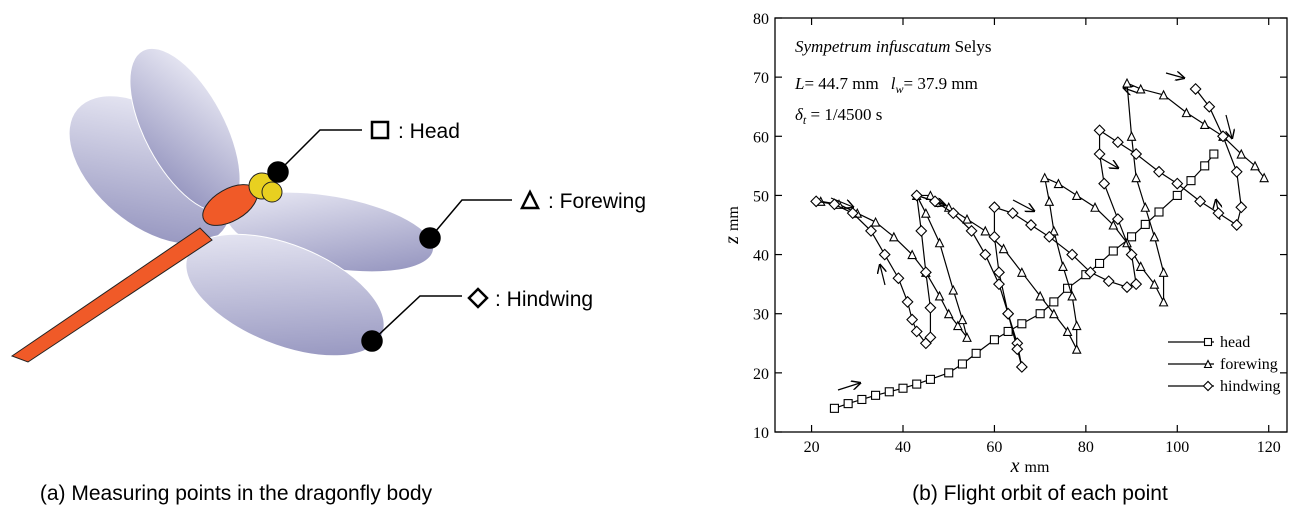  Describe the element at coordinates (1086, 447) in the screenshot. I see `x-tick-label: 80` at that location.